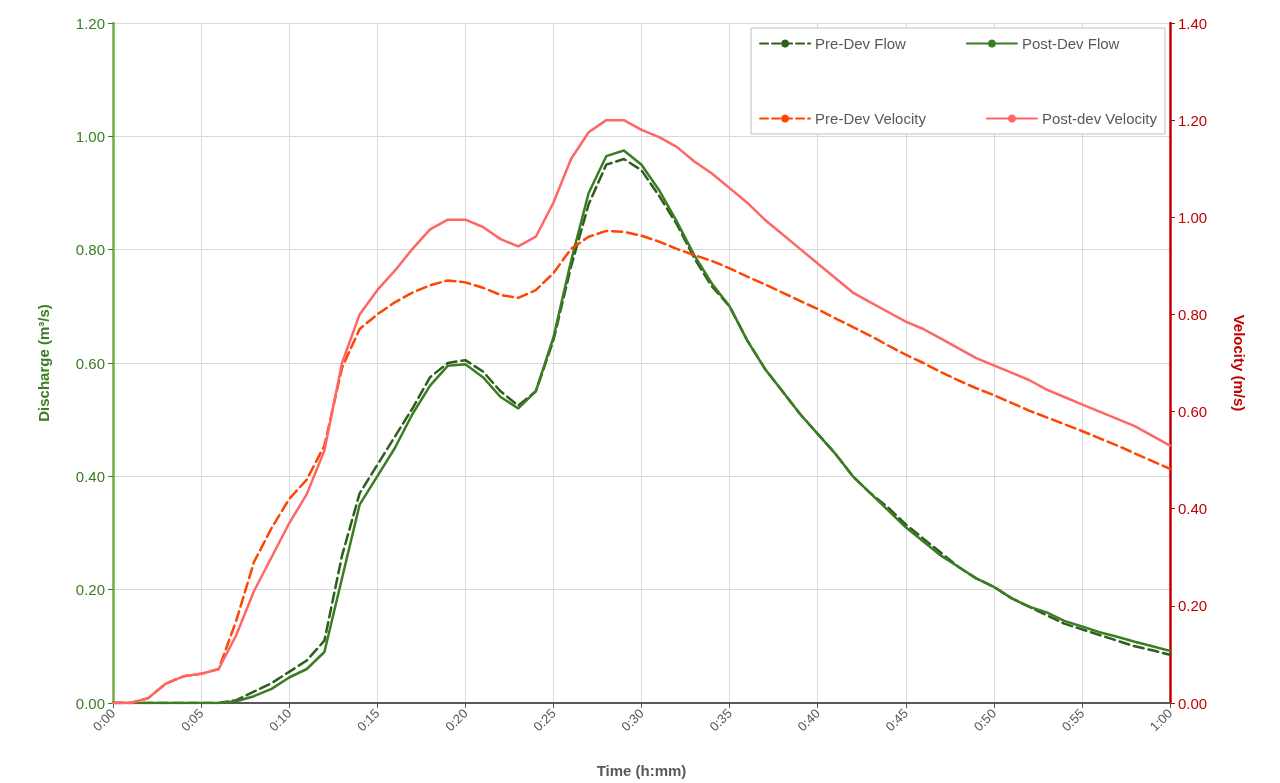 This screenshot has width=1280, height=783. What do you see at coordinates (1161, 720) in the screenshot?
I see `x-tick-label: 1:00` at bounding box center [1161, 720].